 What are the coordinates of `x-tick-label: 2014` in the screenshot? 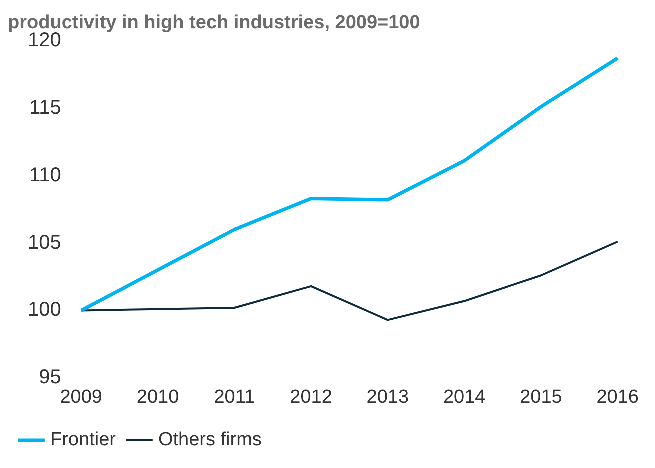 It's located at (464, 397).